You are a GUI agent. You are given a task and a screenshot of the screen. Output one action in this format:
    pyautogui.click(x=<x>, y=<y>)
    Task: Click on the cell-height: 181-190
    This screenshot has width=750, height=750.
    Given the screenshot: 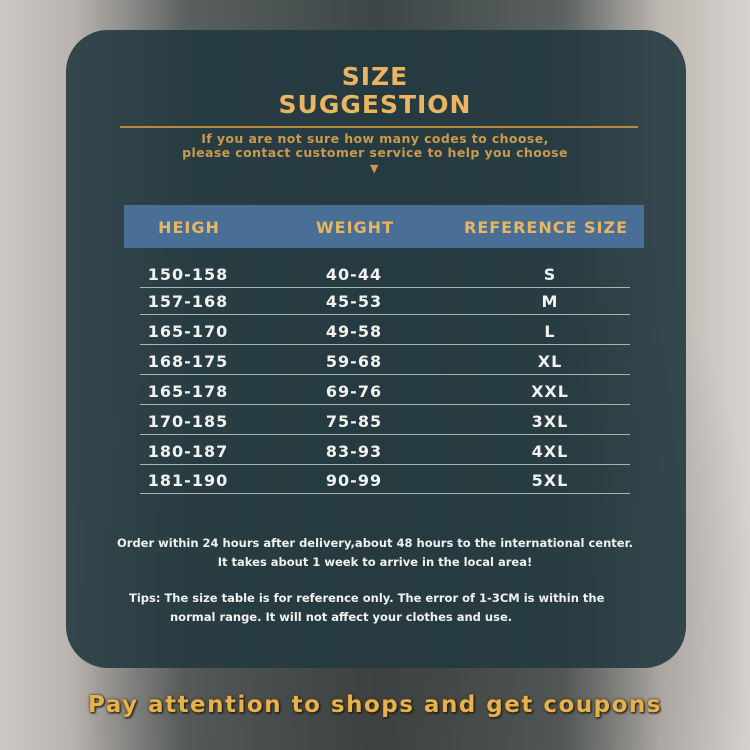 What is the action you would take?
    pyautogui.click(x=188, y=480)
    